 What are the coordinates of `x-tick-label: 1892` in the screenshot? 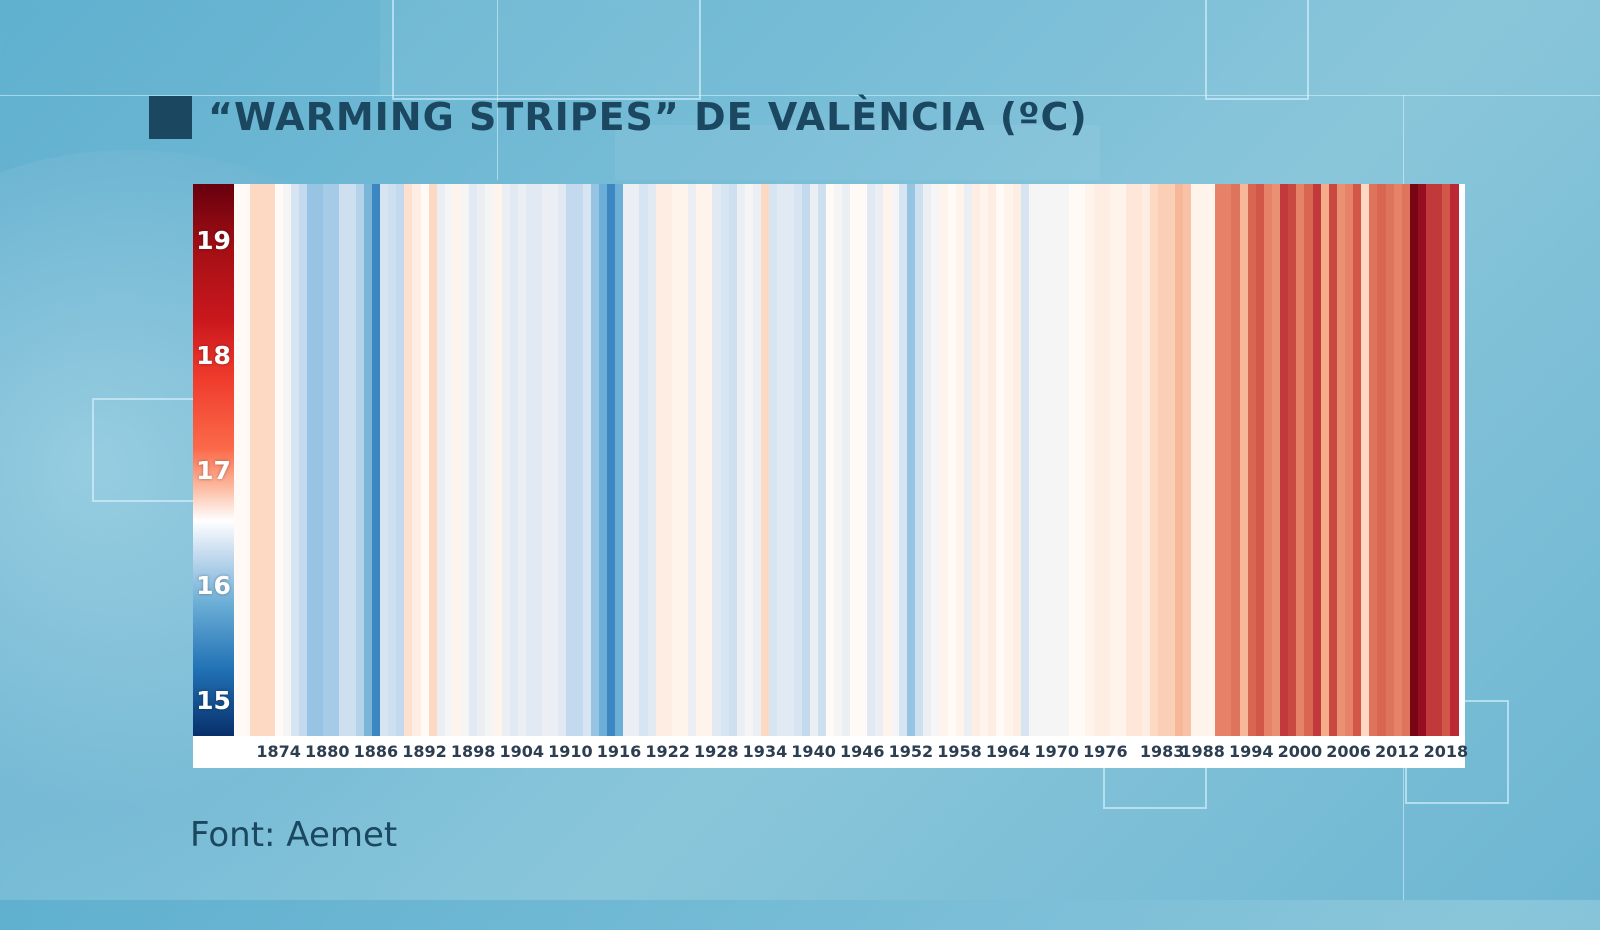 It's located at (424, 751).